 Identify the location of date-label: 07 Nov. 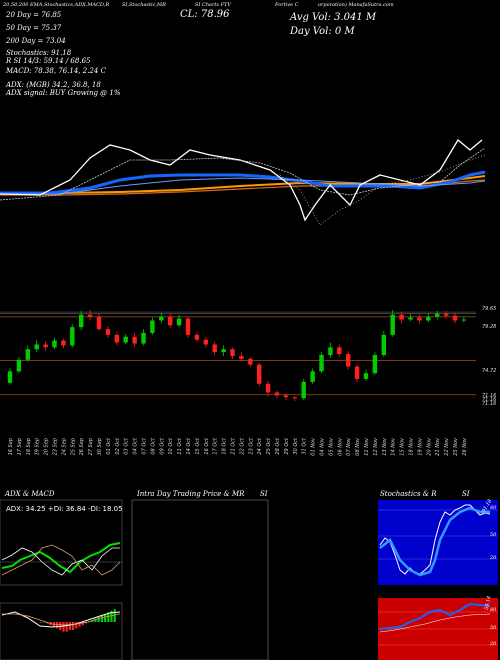
(349, 446).